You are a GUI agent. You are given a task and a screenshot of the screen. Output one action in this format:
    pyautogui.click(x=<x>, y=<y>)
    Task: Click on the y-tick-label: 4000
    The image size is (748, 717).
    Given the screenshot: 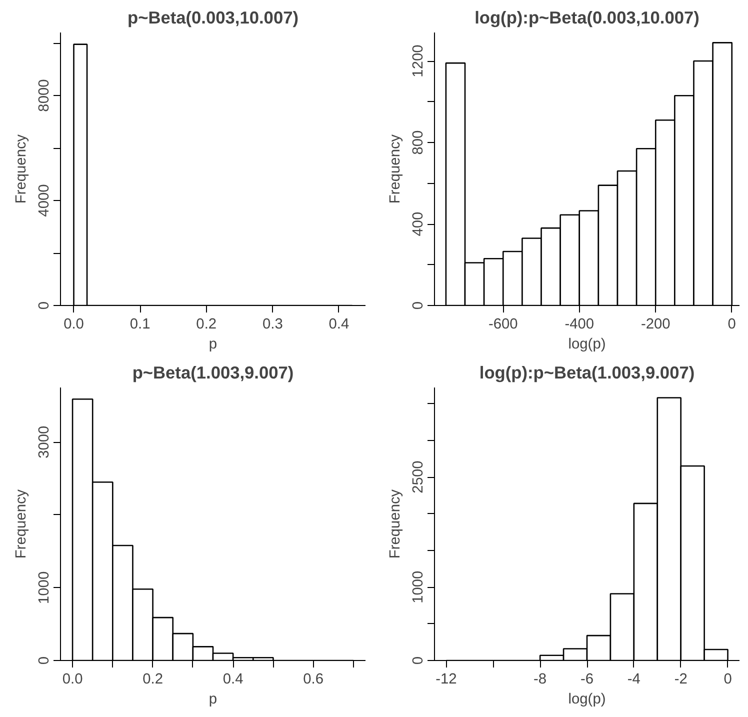 What is the action you would take?
    pyautogui.click(x=44, y=200)
    